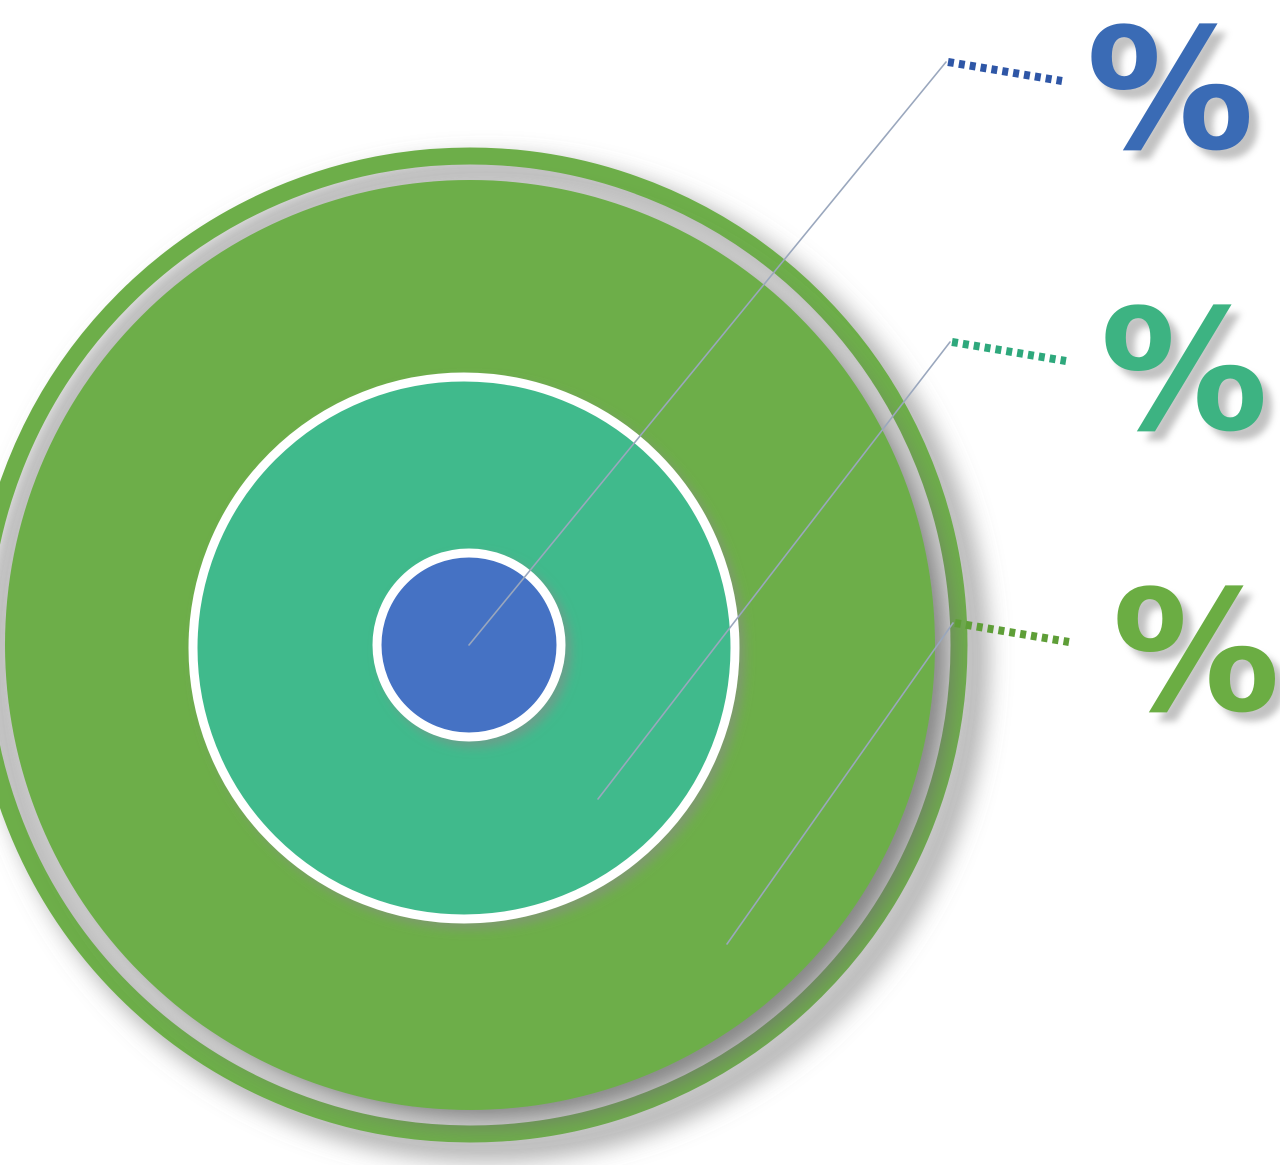  I want to click on leader-dots-teal, so click(1009, 351).